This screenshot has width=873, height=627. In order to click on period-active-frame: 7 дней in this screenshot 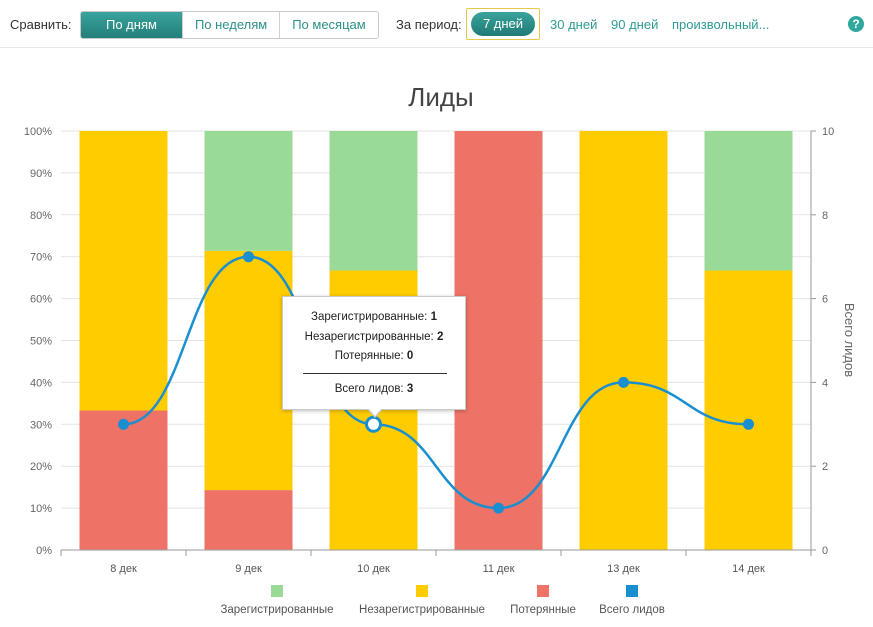, I will do `click(503, 24)`.